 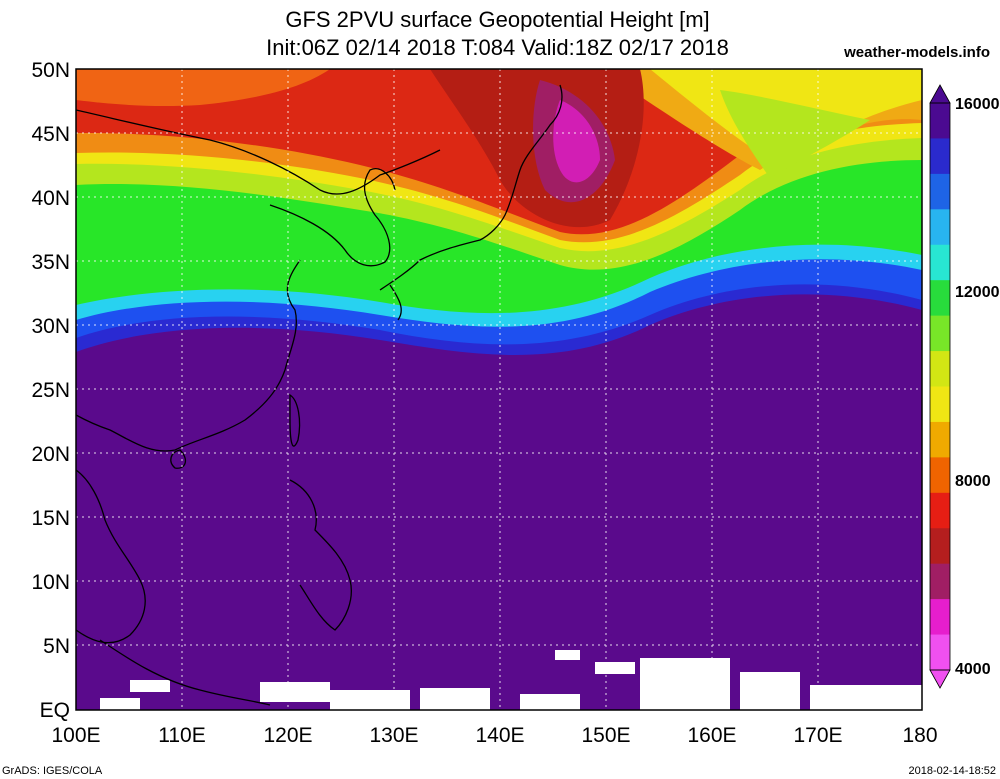 What do you see at coordinates (940, 679) in the screenshot?
I see `colorbar-bottom-arrow` at bounding box center [940, 679].